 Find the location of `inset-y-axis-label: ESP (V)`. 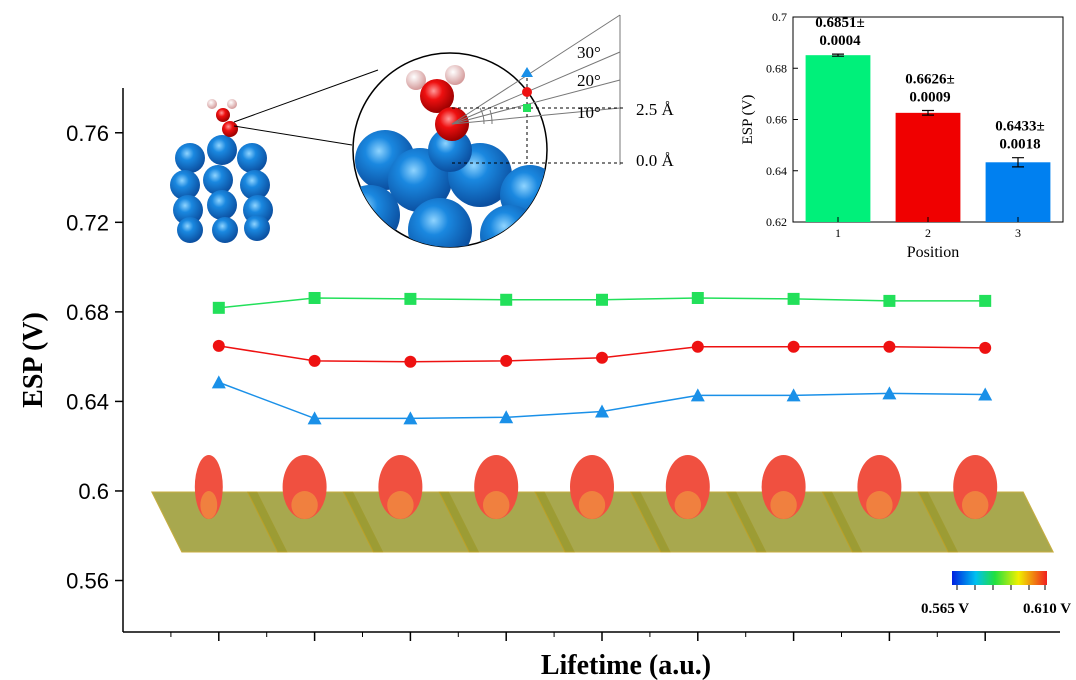

inset-y-axis-label: ESP (V) is located at coordinates (748, 120).